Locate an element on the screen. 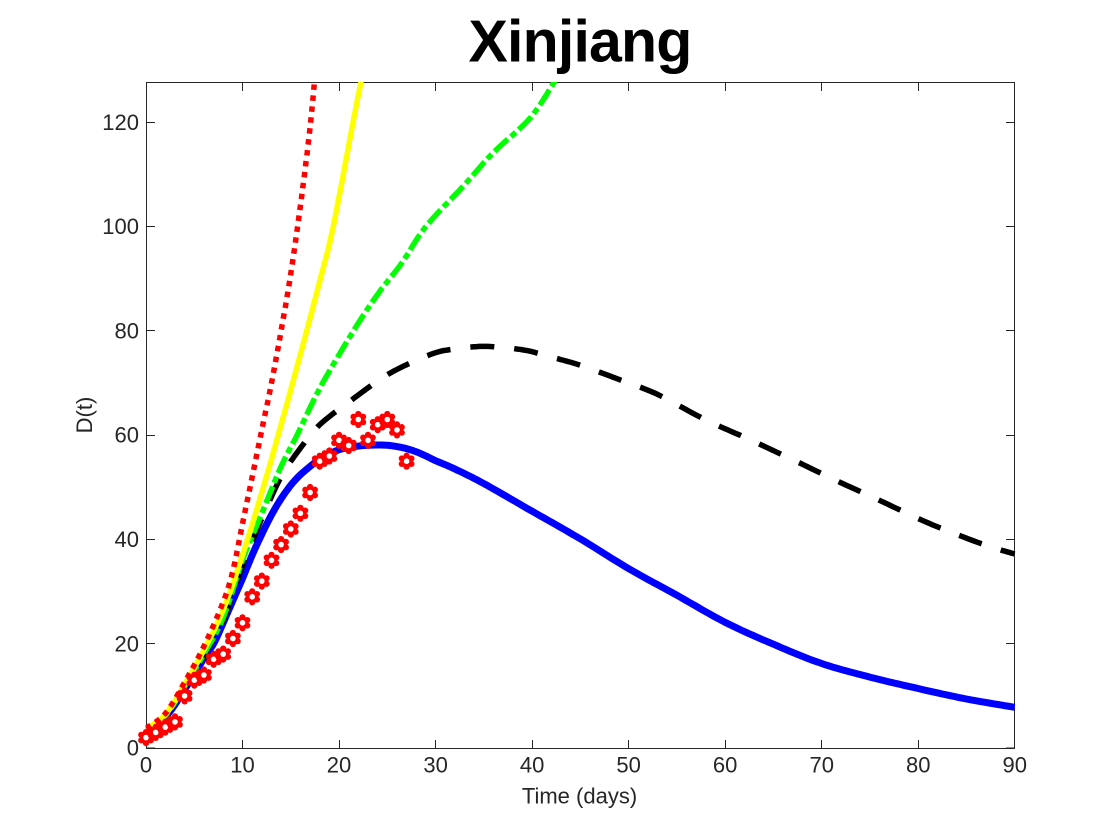 The height and width of the screenshot is (840, 1120). svg-text: 90 is located at coordinates (1014, 765).